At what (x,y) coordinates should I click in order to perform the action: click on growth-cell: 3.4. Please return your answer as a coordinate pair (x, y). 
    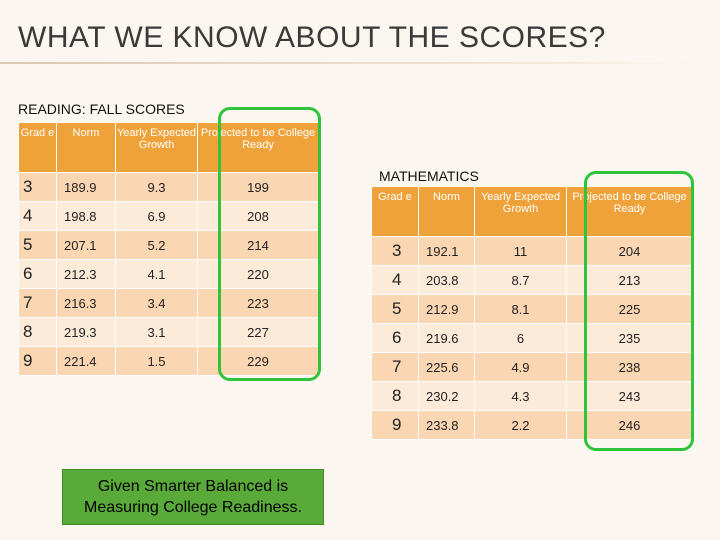
    Looking at the image, I should click on (156, 303).